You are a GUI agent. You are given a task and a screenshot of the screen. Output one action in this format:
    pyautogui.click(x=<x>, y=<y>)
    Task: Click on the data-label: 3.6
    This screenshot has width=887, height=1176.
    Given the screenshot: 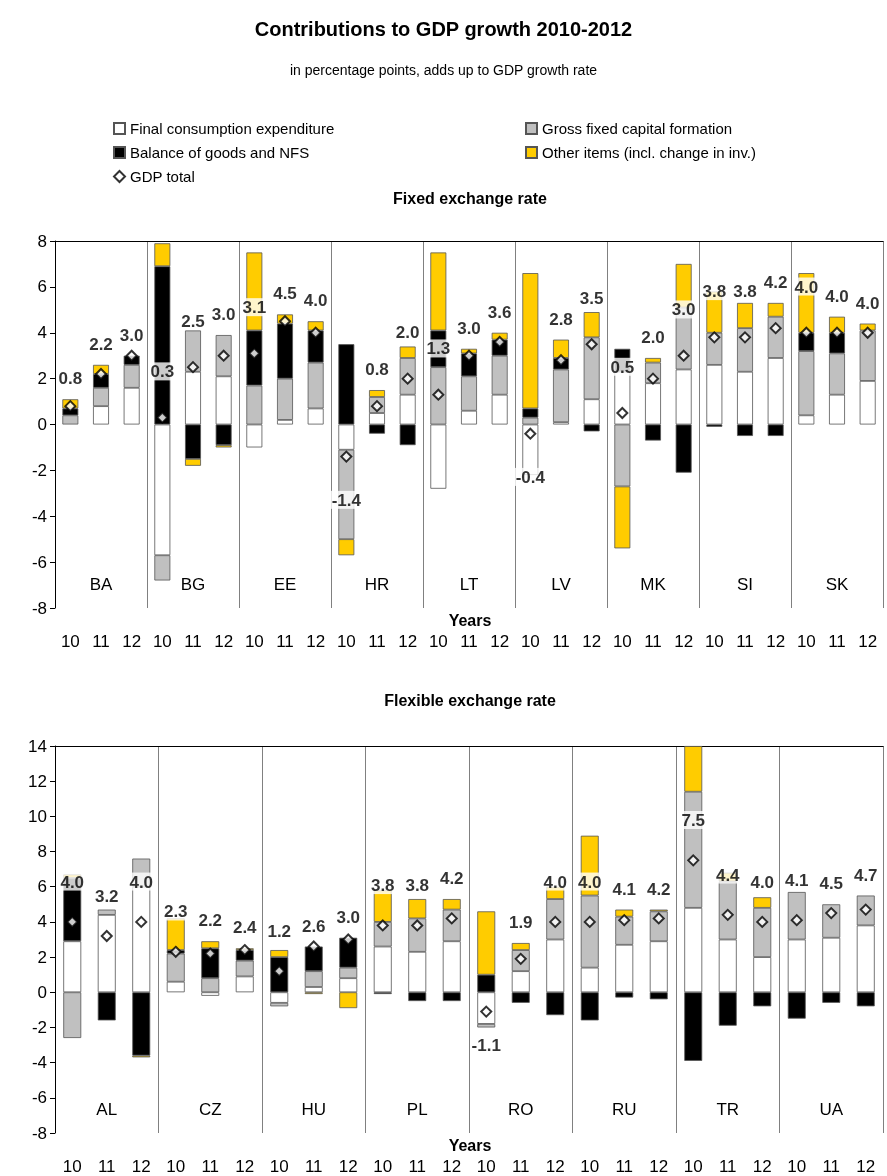 What is the action you would take?
    pyautogui.click(x=499, y=312)
    